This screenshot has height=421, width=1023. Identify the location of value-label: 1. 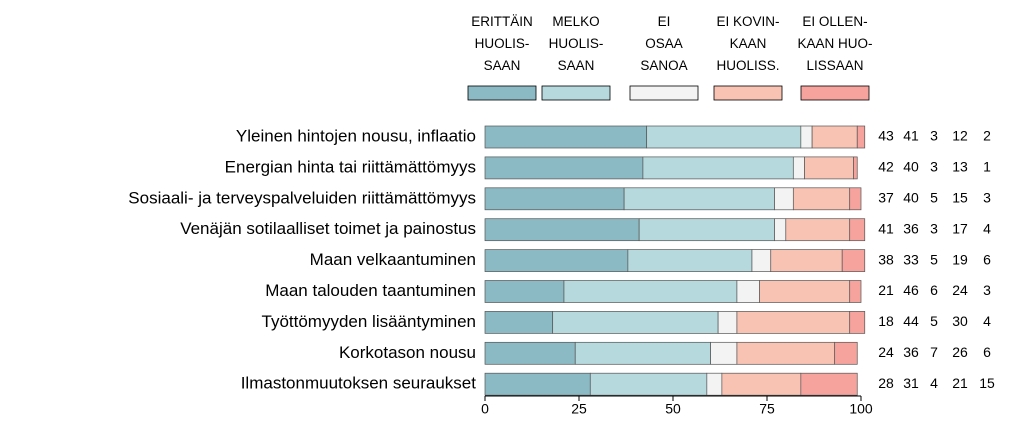
(987, 167).